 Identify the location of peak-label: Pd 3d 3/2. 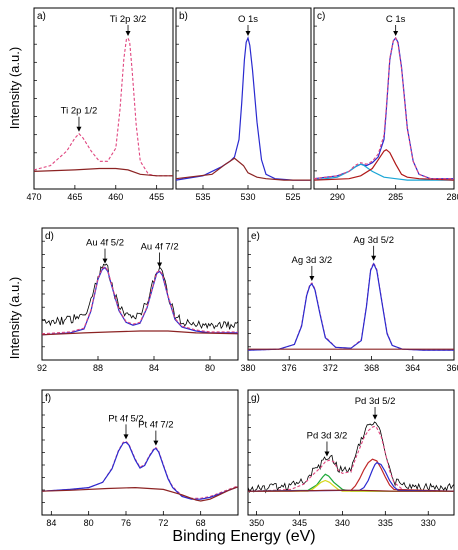
(327, 435).